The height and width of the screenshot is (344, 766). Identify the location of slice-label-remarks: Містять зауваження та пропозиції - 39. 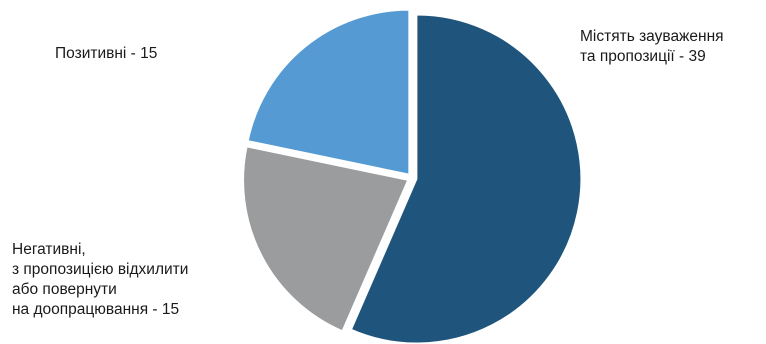
(652, 46).